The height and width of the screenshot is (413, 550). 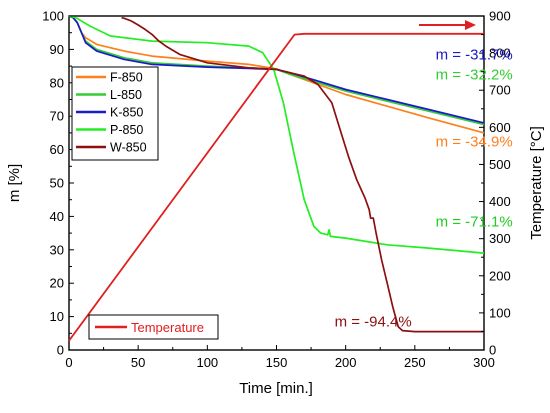 What do you see at coordinates (126, 113) in the screenshot?
I see `legend-label: K-850` at bounding box center [126, 113].